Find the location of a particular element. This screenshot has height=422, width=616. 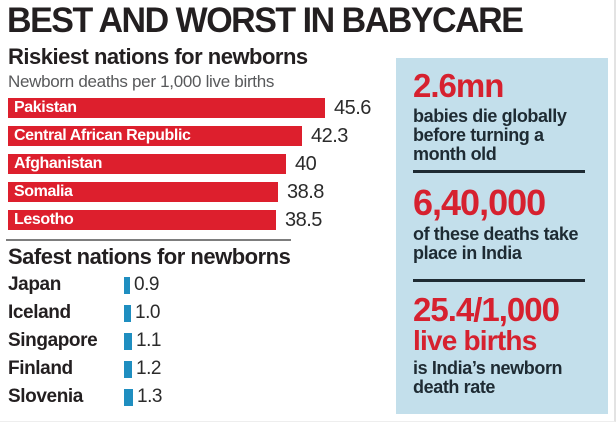

section-divider is located at coordinates (148, 240).